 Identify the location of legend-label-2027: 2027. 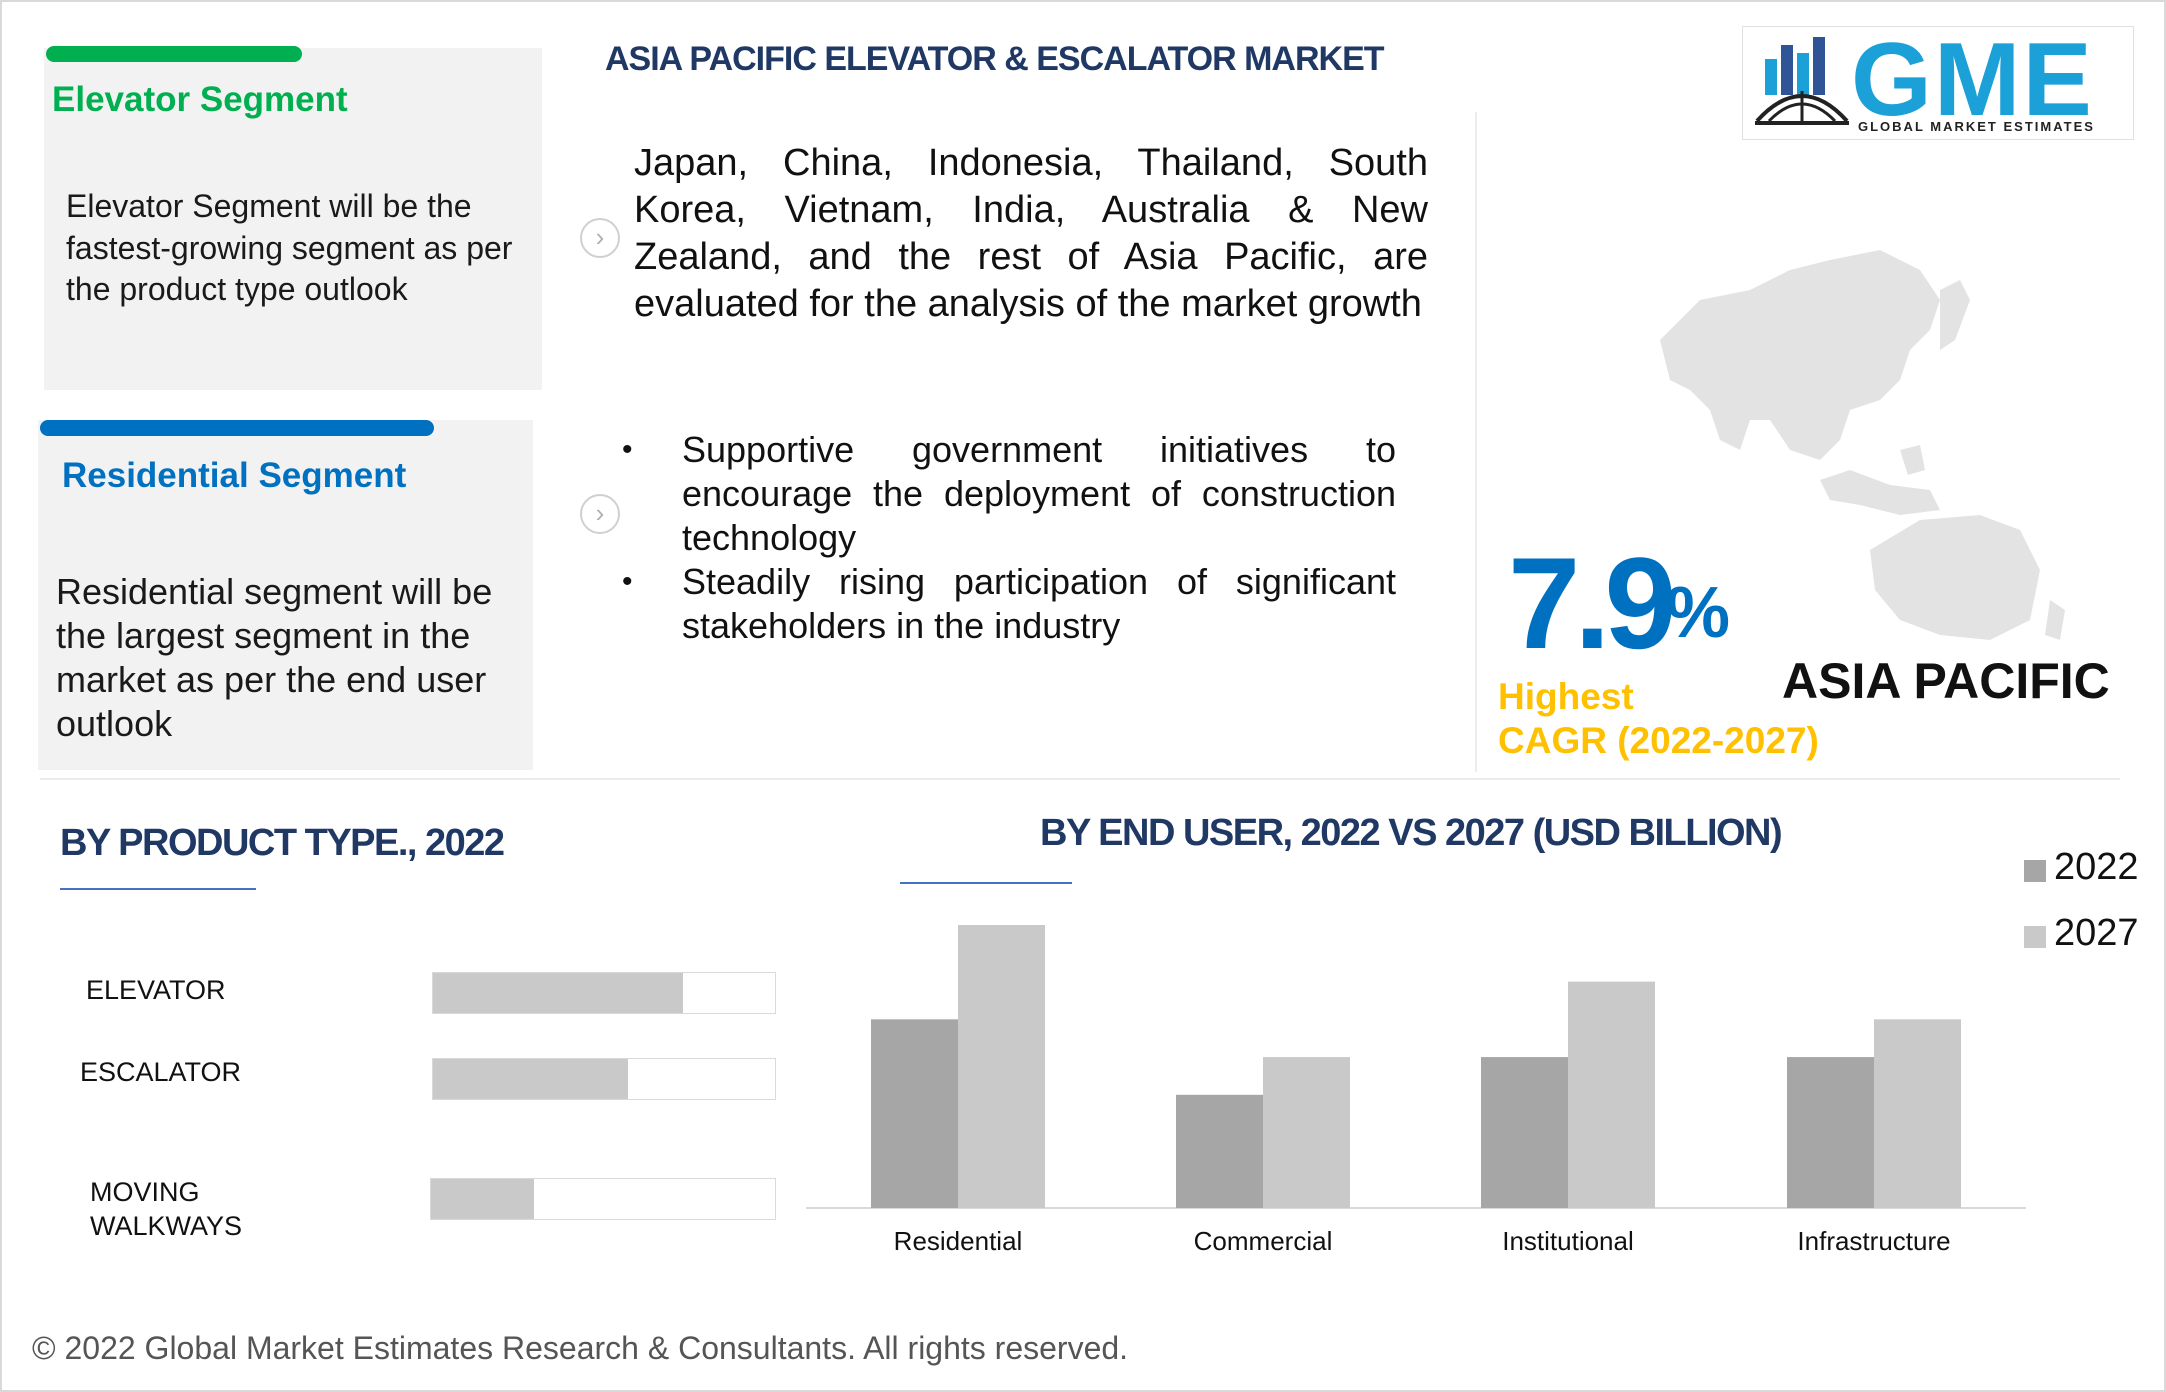
(2096, 933).